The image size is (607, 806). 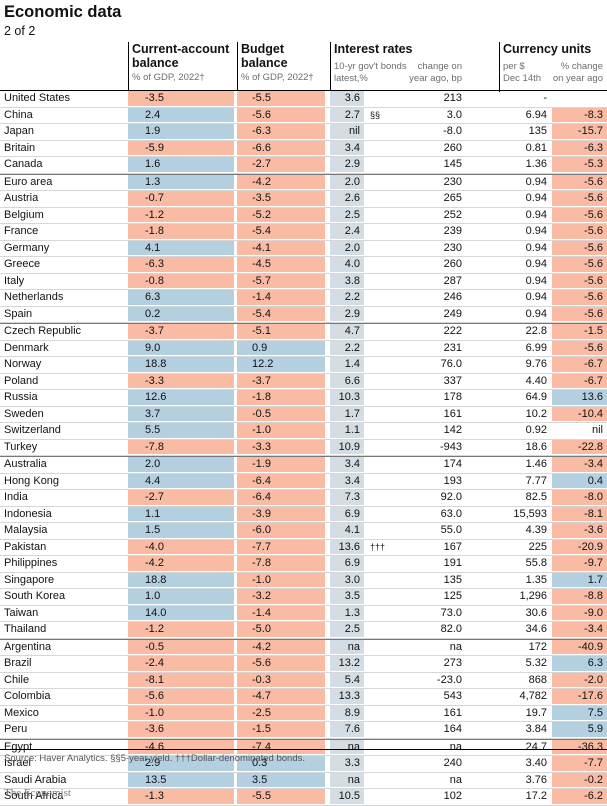 I want to click on cell-bb: -5.0, so click(x=281, y=629).